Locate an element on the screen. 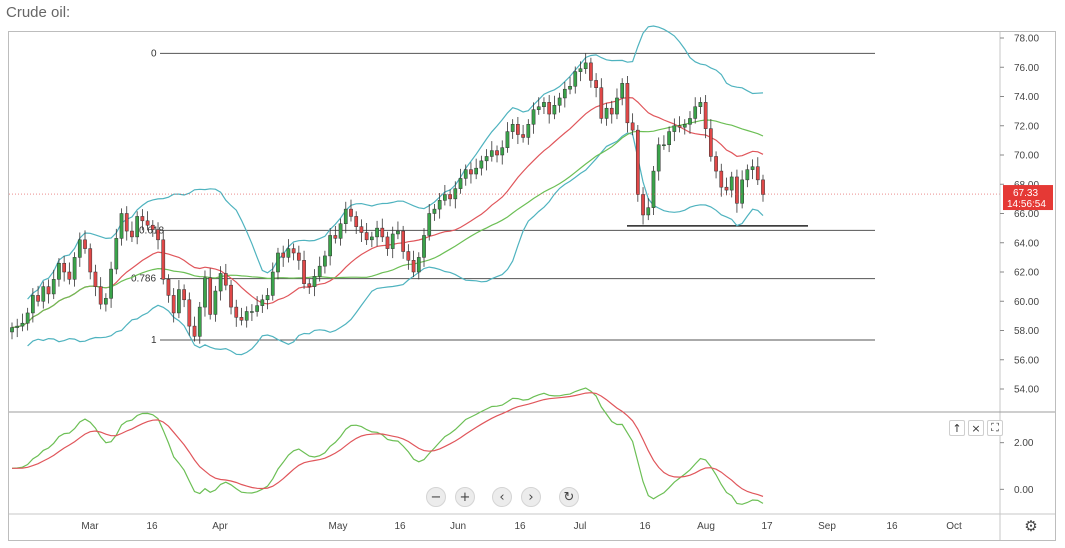 The height and width of the screenshot is (548, 1065). price-tick-label: 74.00 is located at coordinates (1026, 97).